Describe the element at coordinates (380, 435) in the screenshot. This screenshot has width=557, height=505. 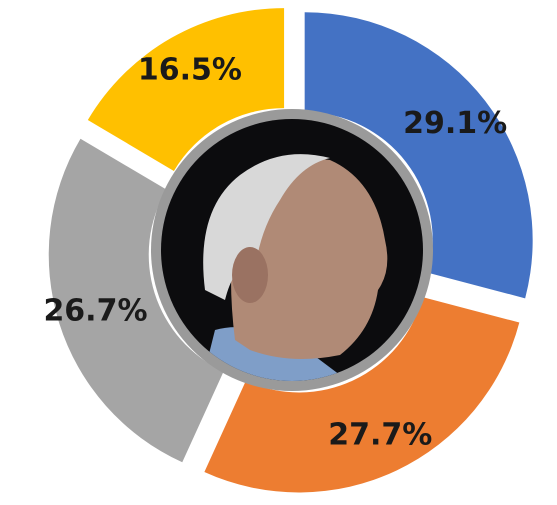
I see `data-label: 27.7%` at that location.